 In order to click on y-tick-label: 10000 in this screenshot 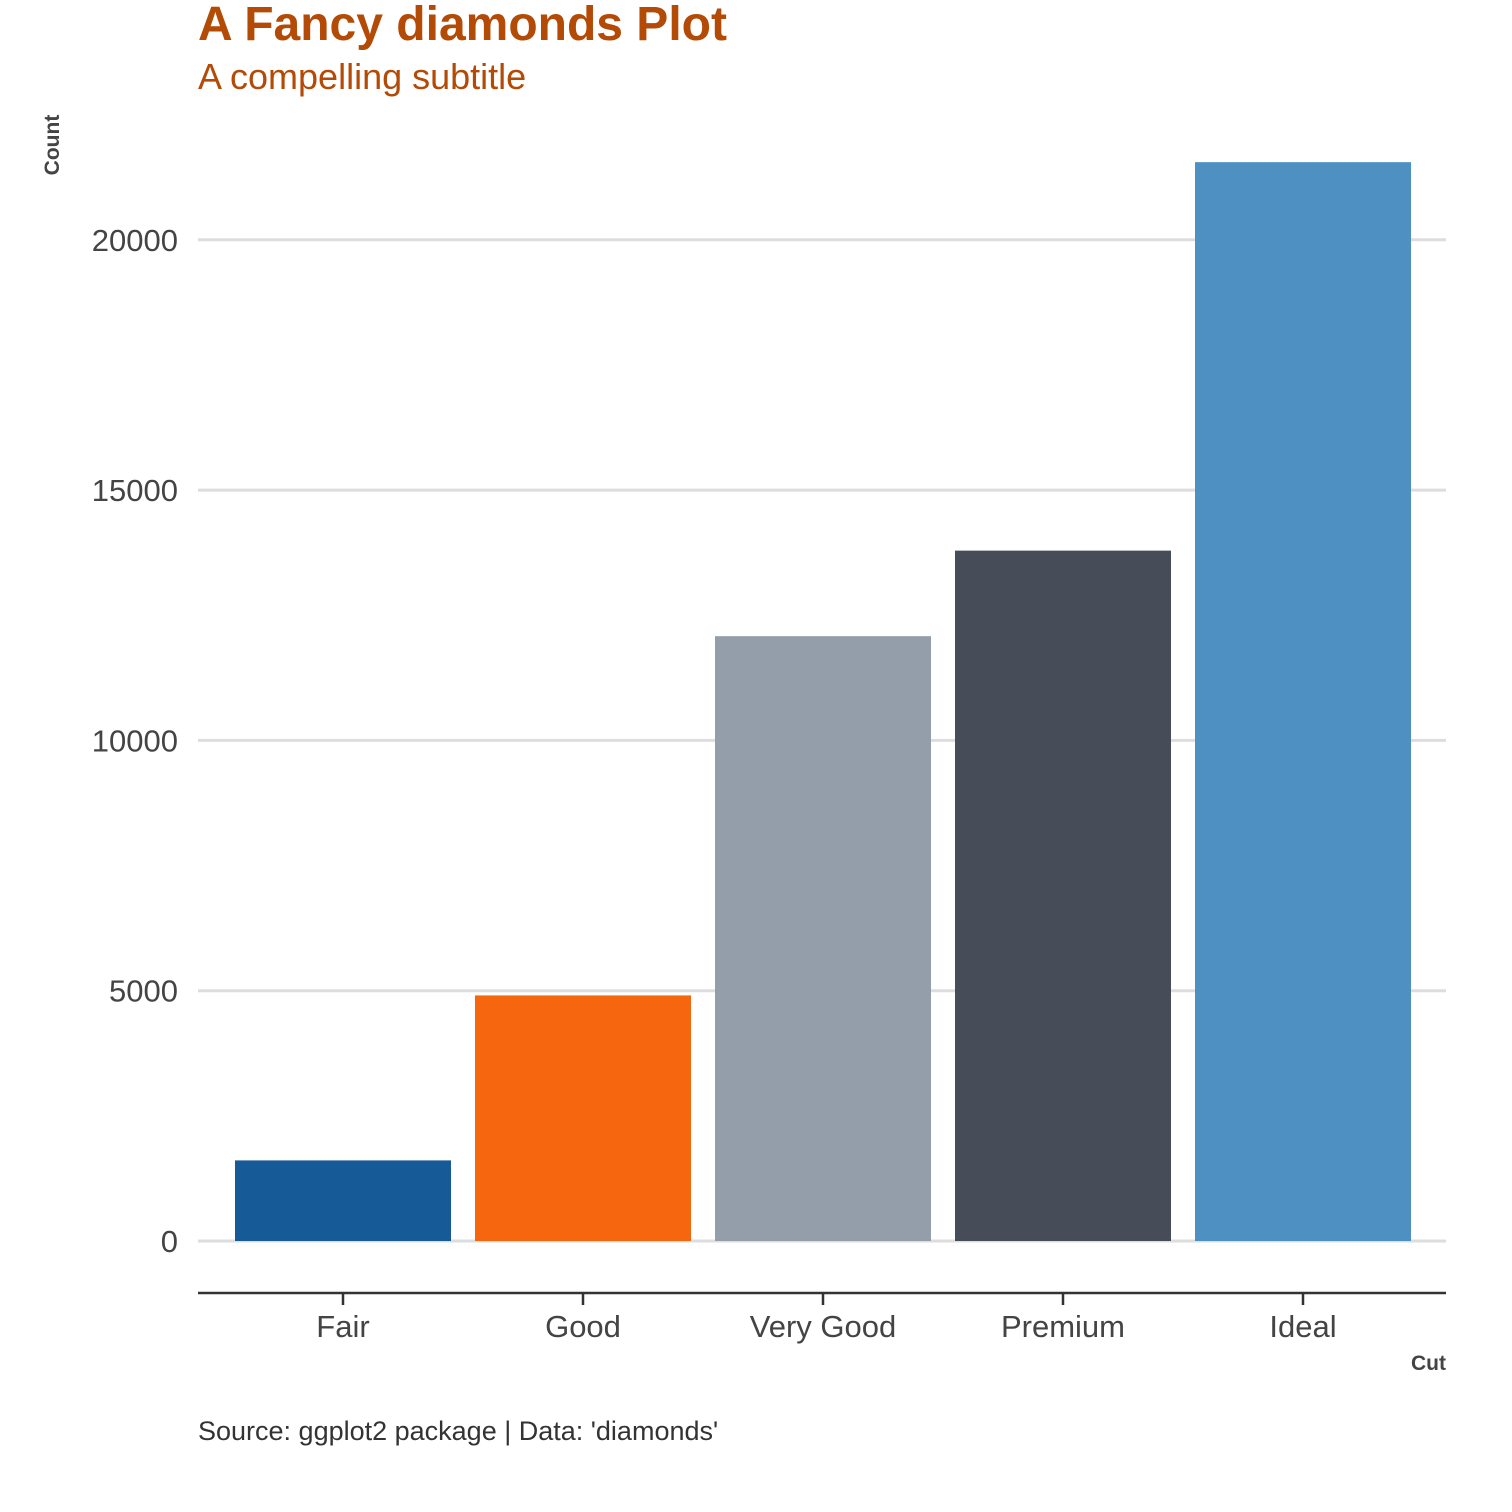, I will do `click(135, 740)`.